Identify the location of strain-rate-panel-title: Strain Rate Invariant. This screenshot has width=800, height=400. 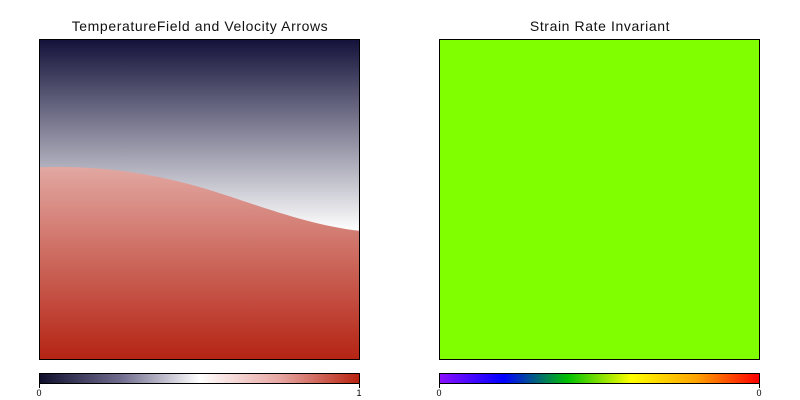
(600, 26).